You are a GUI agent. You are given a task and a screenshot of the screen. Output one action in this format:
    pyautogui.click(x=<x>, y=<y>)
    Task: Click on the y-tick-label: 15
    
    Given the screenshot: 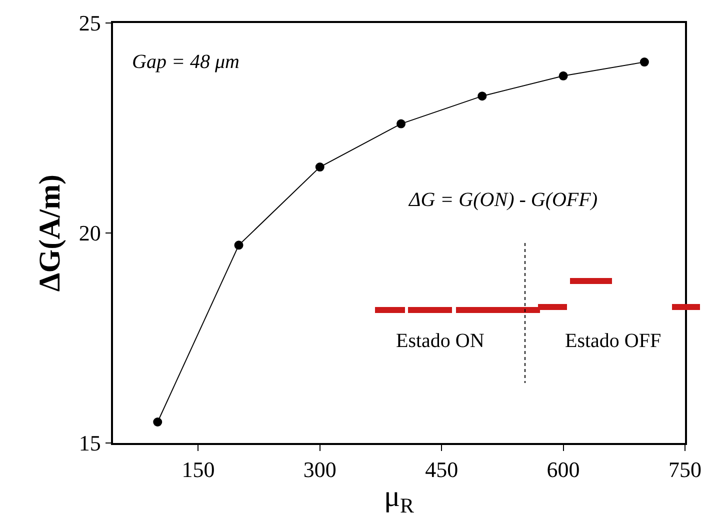 What is the action you would take?
    pyautogui.click(x=89, y=443)
    